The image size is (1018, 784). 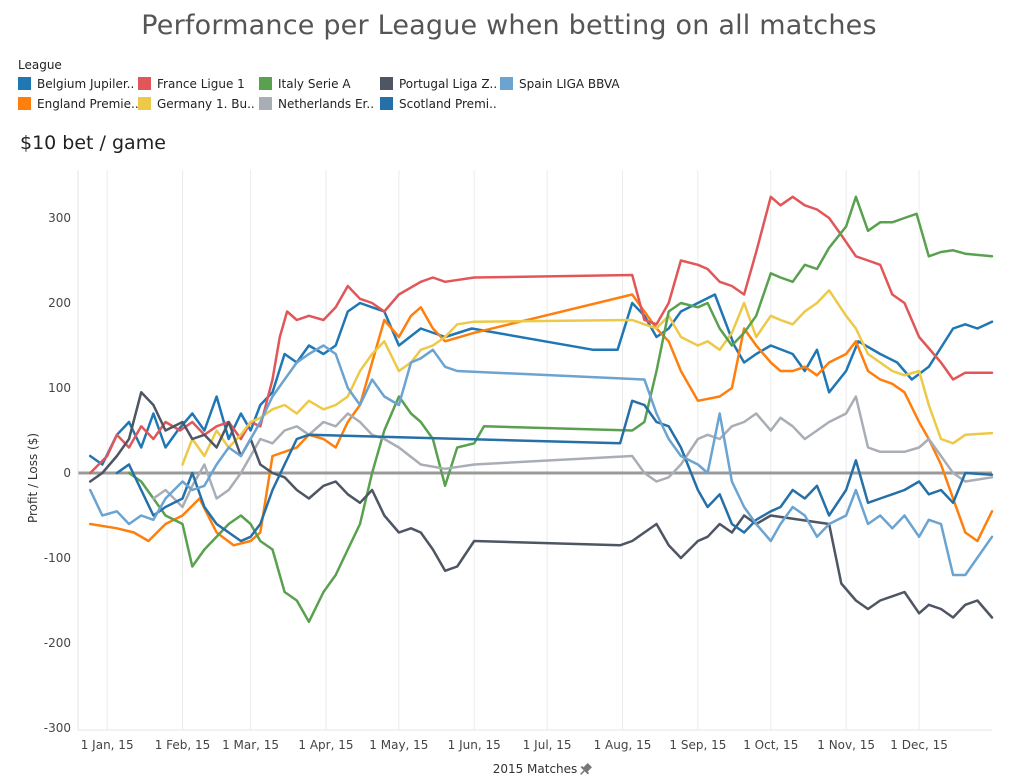 What do you see at coordinates (57, 728) in the screenshot?
I see `y-tick-label: -300` at bounding box center [57, 728].